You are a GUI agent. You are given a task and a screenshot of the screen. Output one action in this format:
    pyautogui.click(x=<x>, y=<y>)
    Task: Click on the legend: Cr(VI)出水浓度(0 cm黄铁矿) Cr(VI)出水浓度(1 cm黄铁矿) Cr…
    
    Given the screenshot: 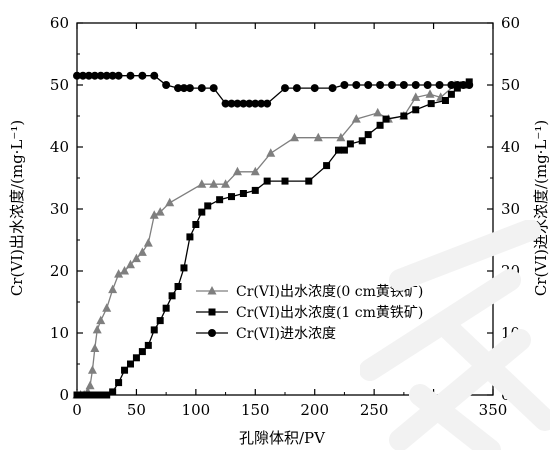 What is the action you would take?
    pyautogui.click(x=309, y=312)
    